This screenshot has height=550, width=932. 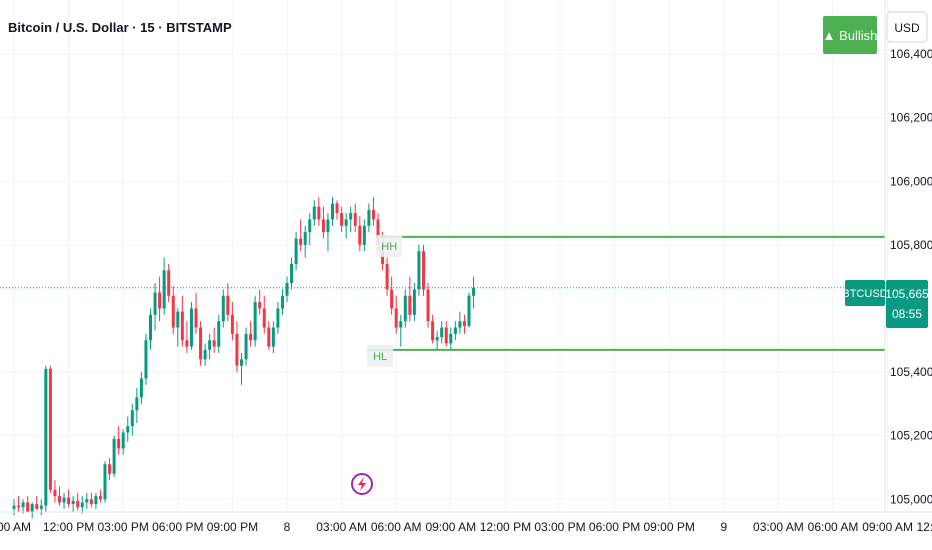 What do you see at coordinates (362, 484) in the screenshot?
I see `replay-lightning-icon` at bounding box center [362, 484].